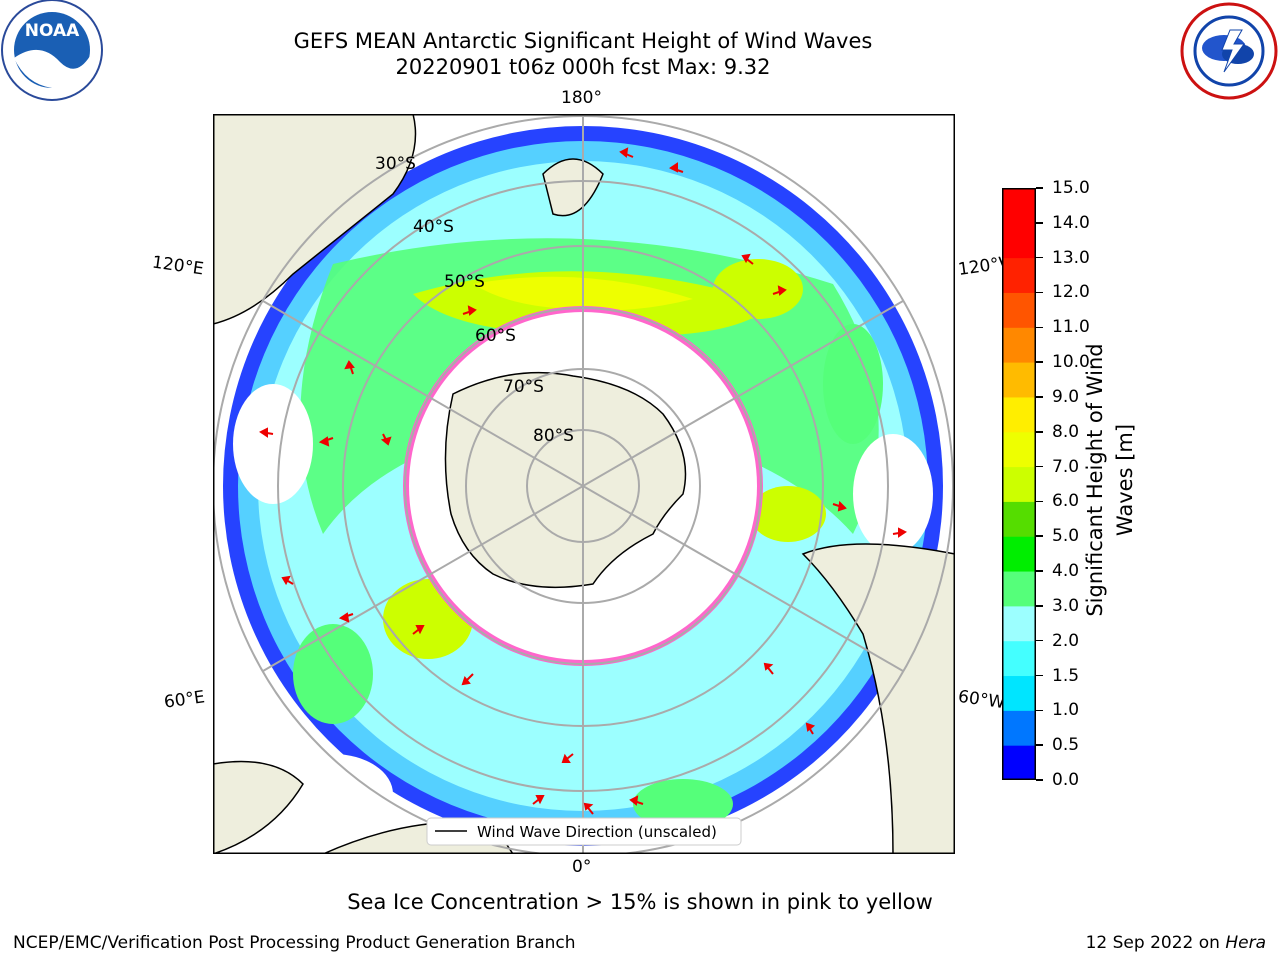 The image size is (1280, 960). What do you see at coordinates (1066, 466) in the screenshot?
I see `colorbar-tick-label: 7.0` at bounding box center [1066, 466].